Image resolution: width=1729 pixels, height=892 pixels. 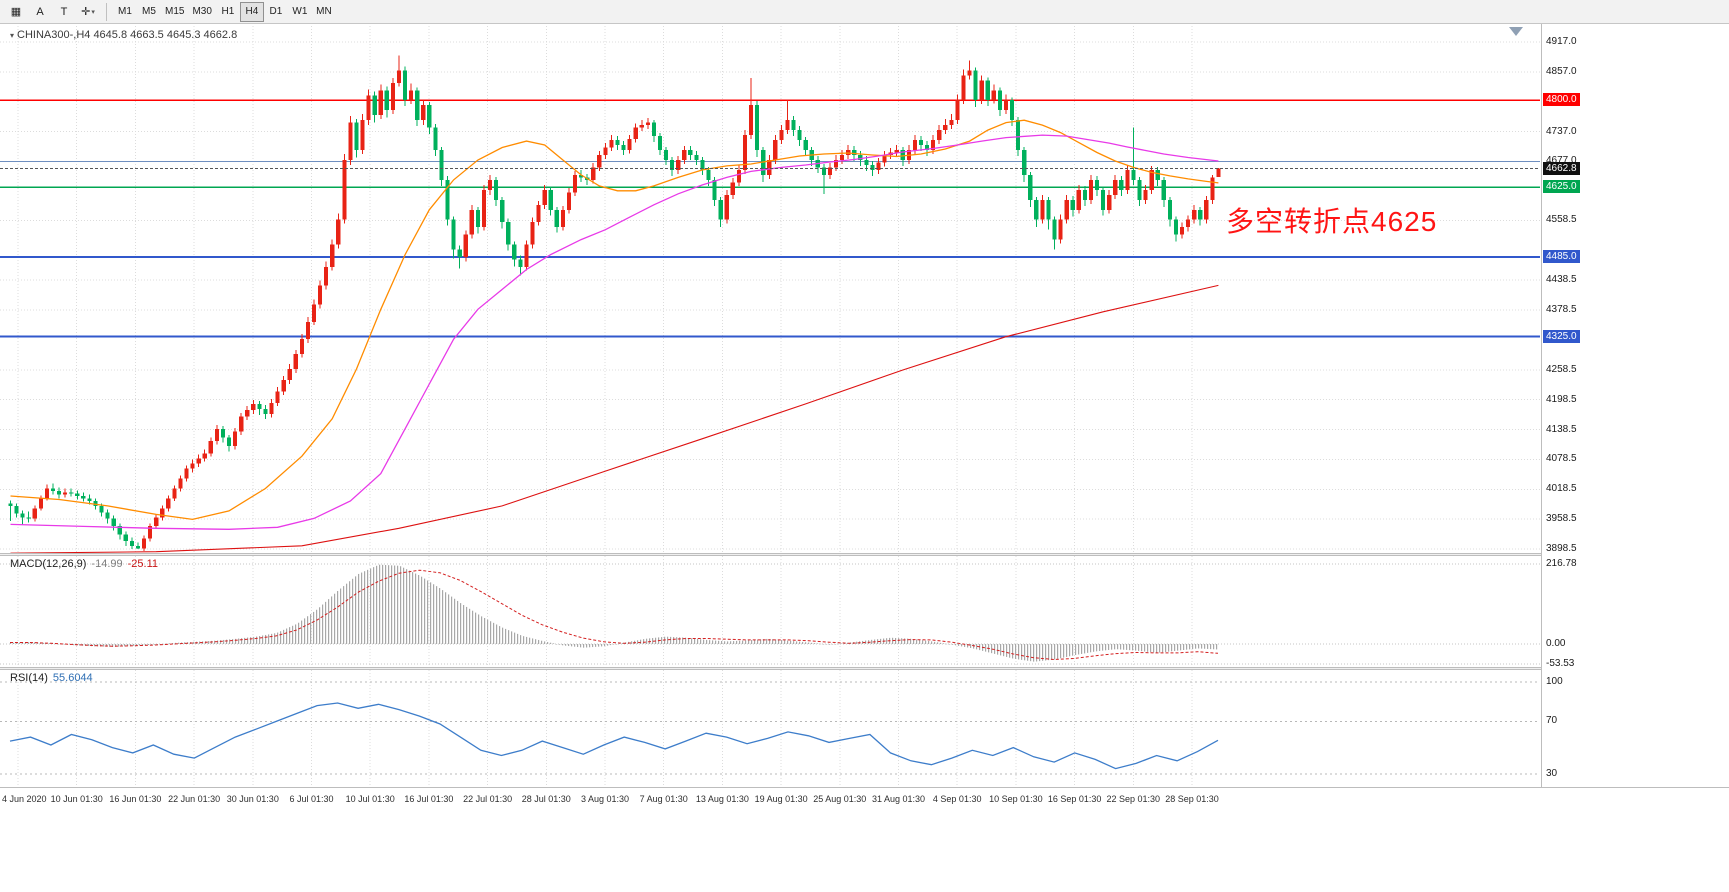 I want to click on date-label: 28 Jul 01:30, so click(x=546, y=799).